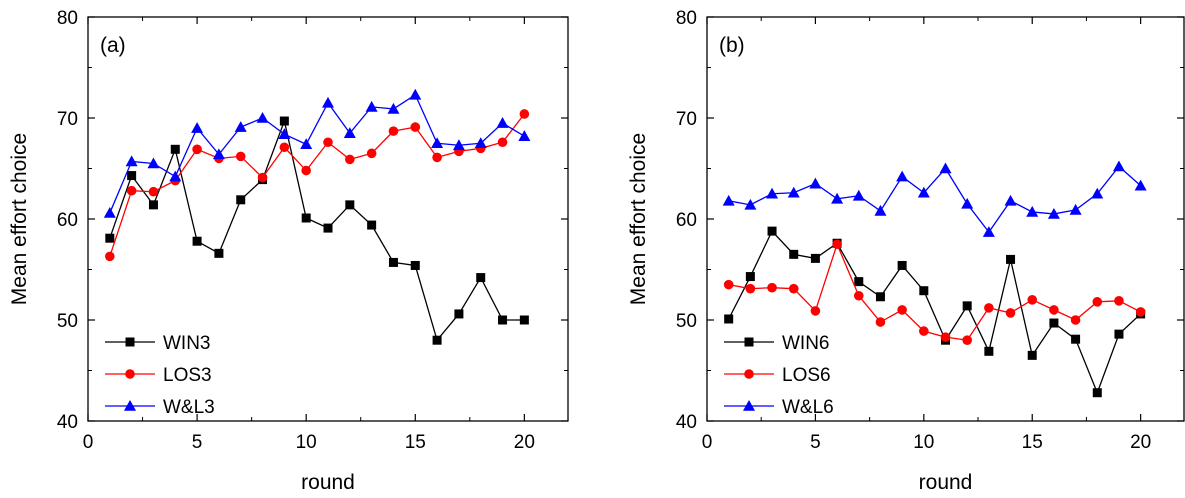 The width and height of the screenshot is (1185, 498). What do you see at coordinates (160, 407) in the screenshot?
I see `legend-entry: W&L3` at bounding box center [160, 407].